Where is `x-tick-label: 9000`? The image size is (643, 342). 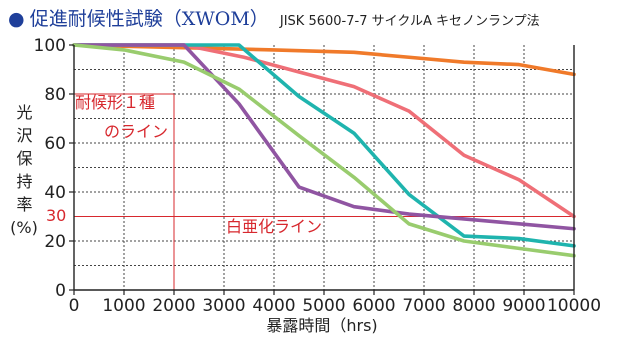
x-tick-label: 9000 is located at coordinates (523, 306).